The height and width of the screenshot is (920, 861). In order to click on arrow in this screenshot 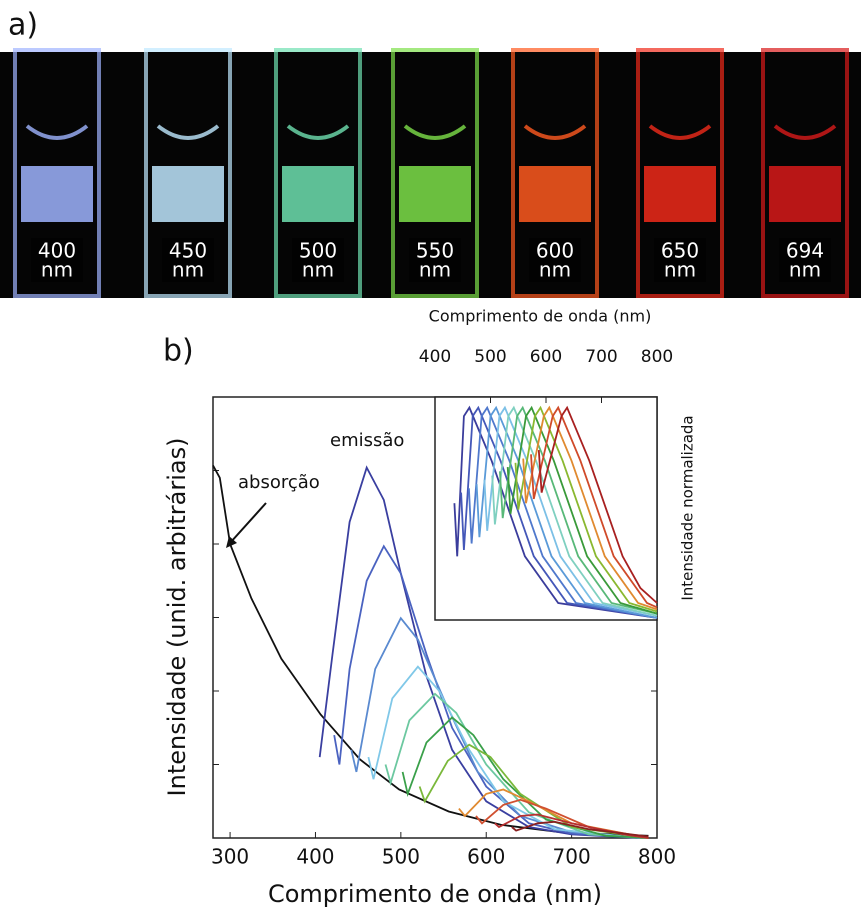, I will do `click(248, 523)`.